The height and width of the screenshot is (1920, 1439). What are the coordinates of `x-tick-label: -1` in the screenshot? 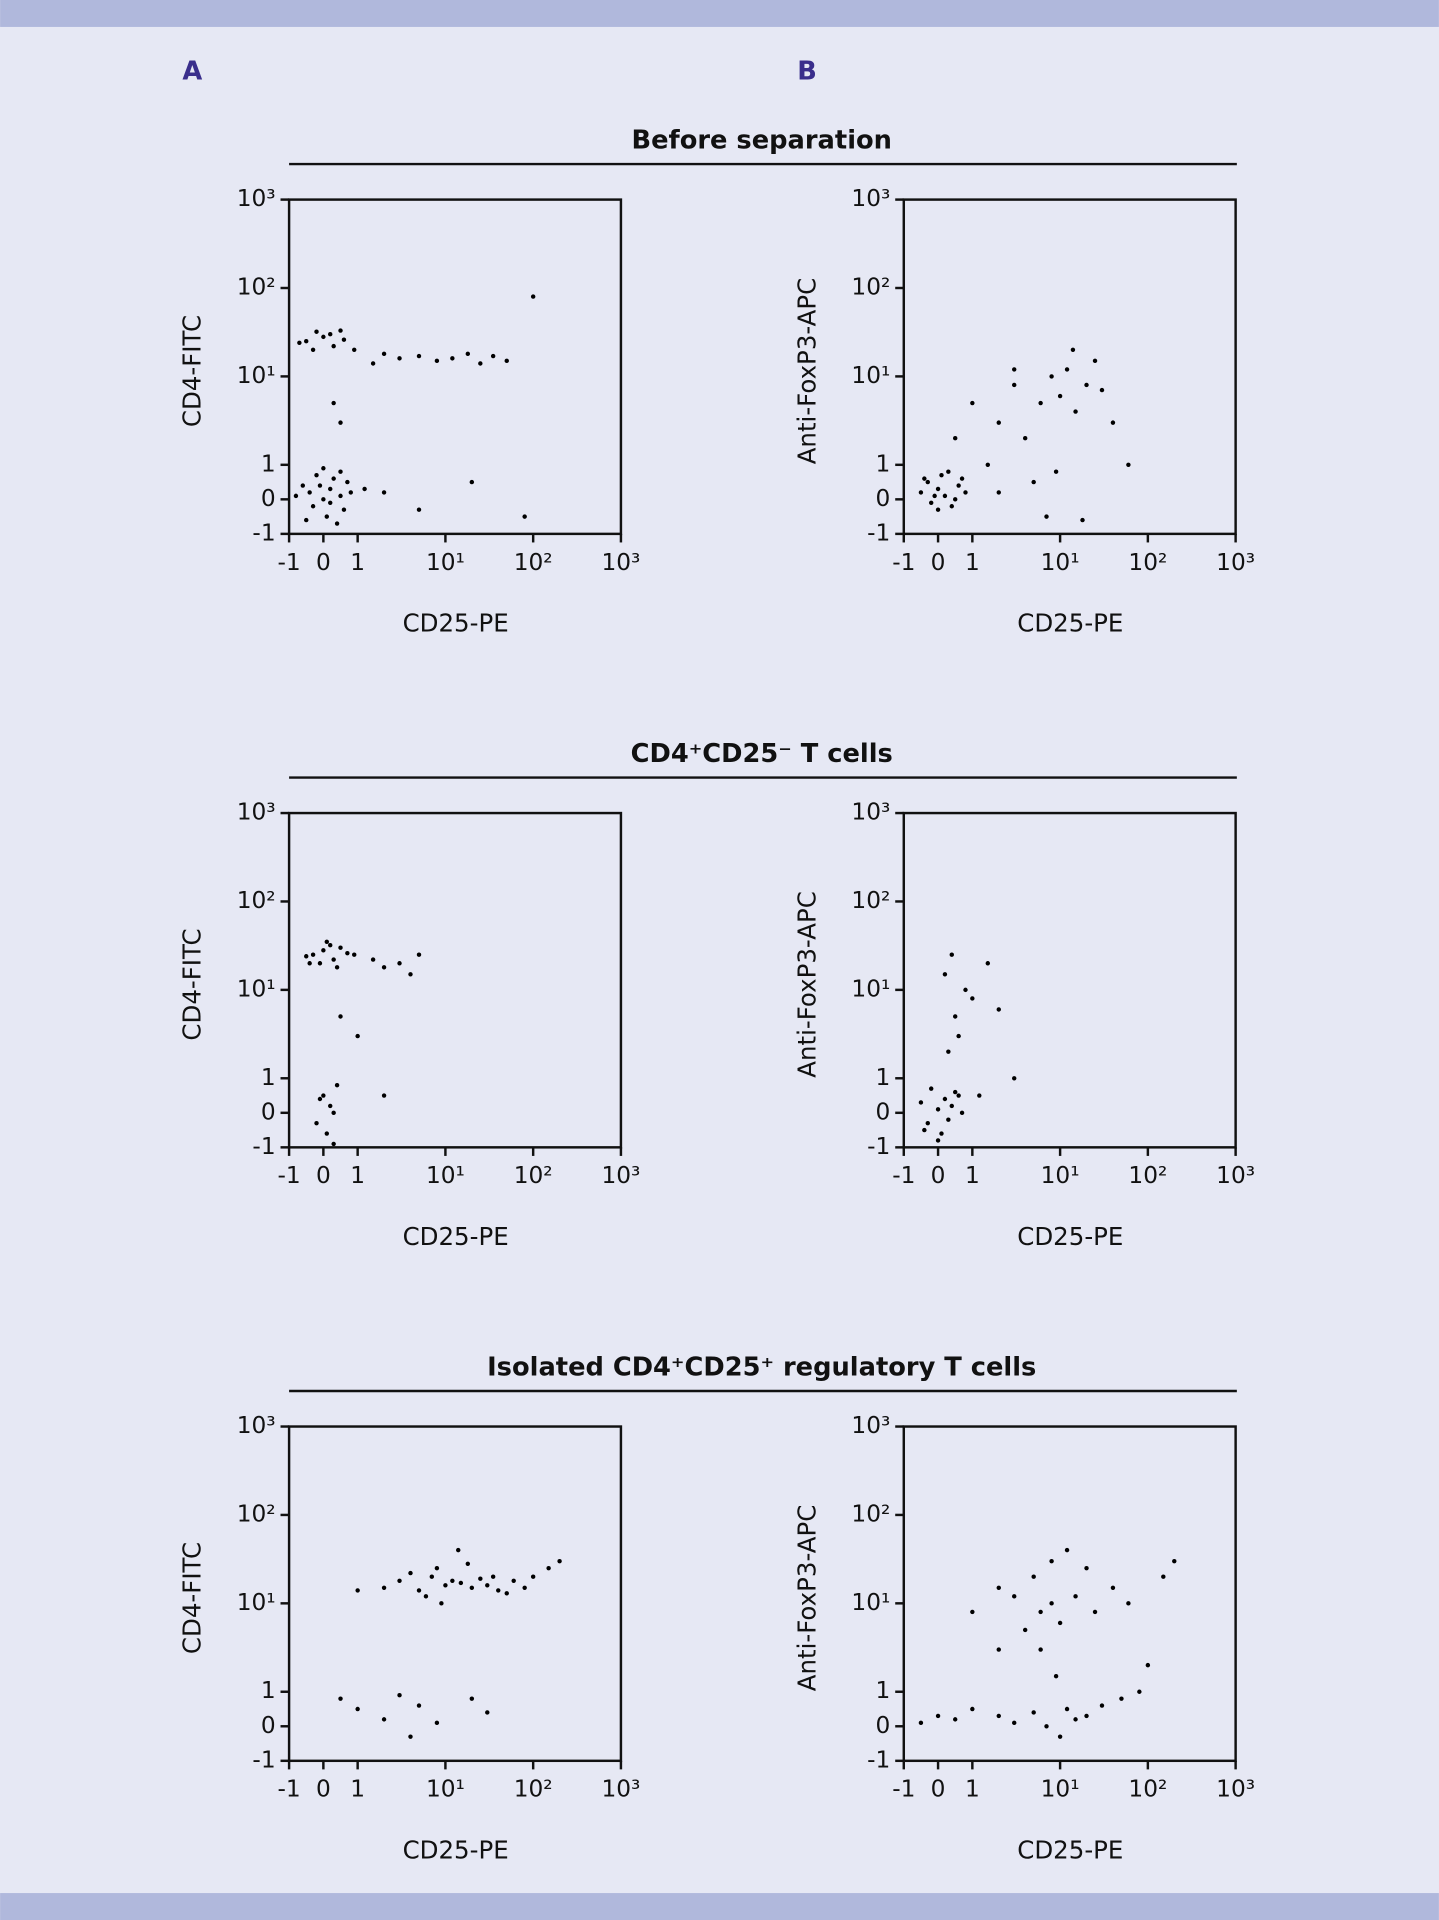 It's located at (288, 562).